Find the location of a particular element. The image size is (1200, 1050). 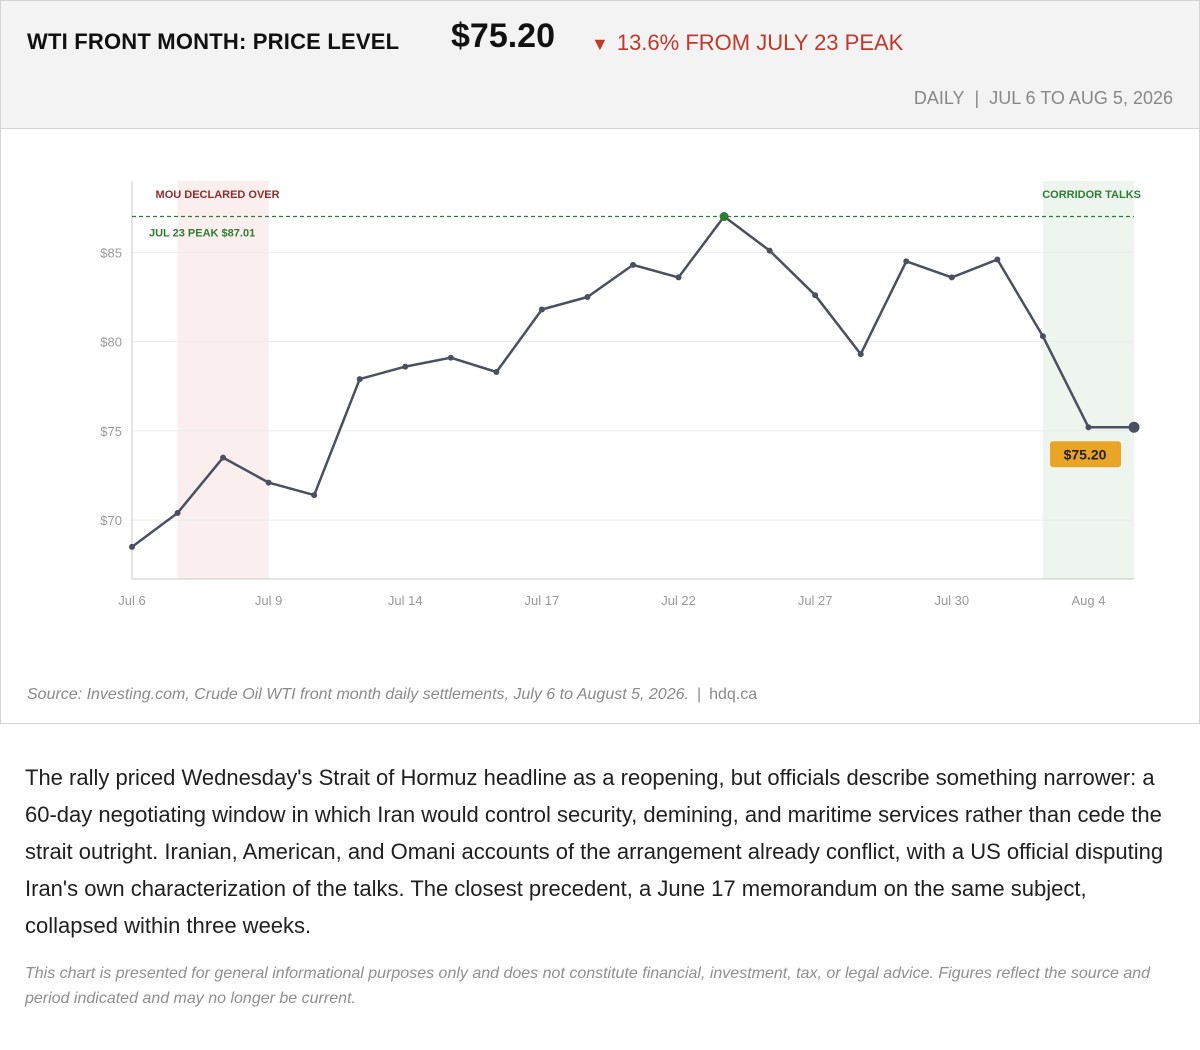

mou-band-label: MOU DECLARED OVER is located at coordinates (218, 195).